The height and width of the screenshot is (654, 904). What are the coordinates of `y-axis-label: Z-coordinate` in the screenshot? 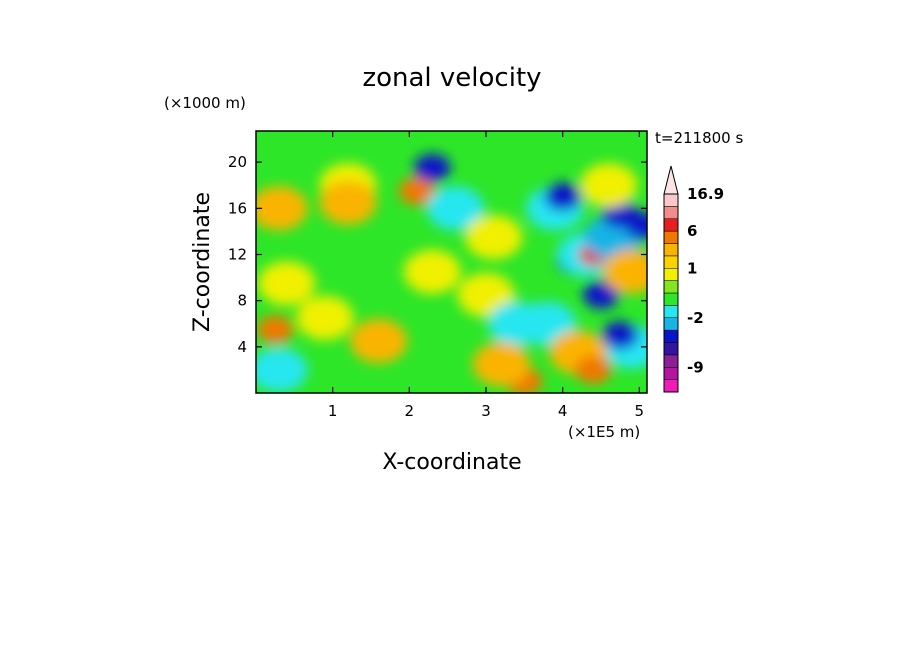 It's located at (202, 262).